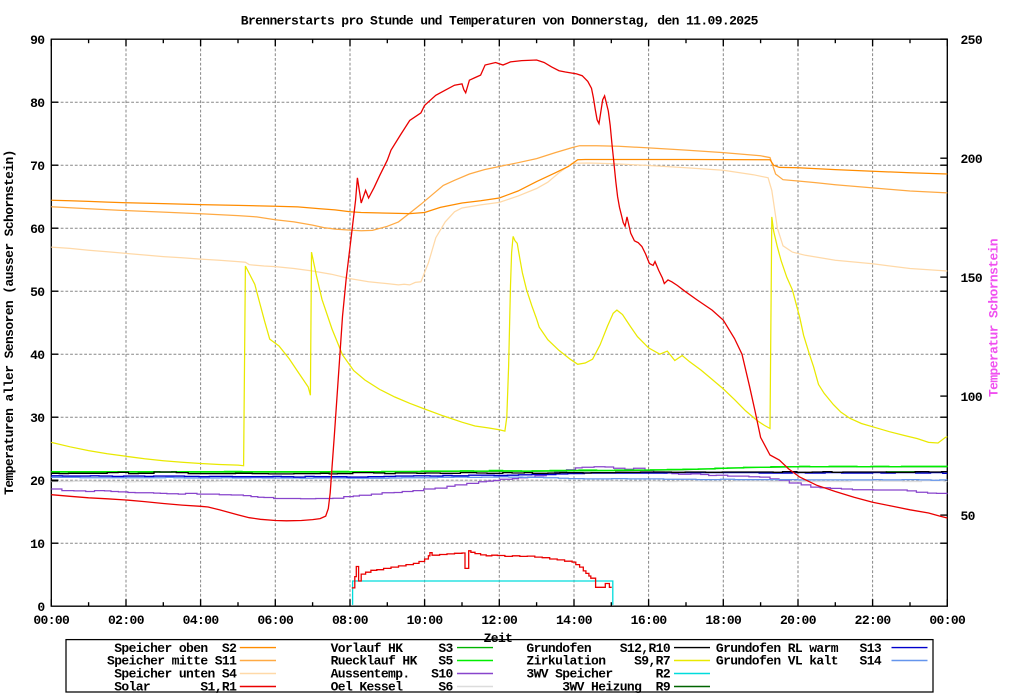 Image resolution: width=1024 pixels, height=700 pixels. I want to click on svg-text: Aussentemp. S10, so click(392, 674).